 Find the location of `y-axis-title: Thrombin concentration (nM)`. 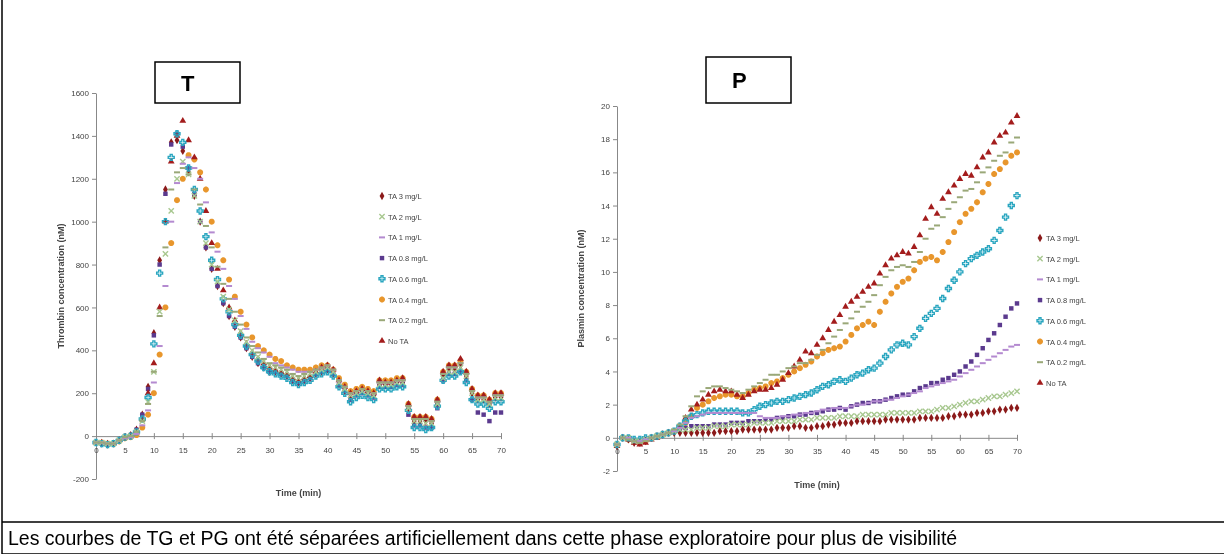

y-axis-title: Thrombin concentration (nM) is located at coordinates (61, 286).